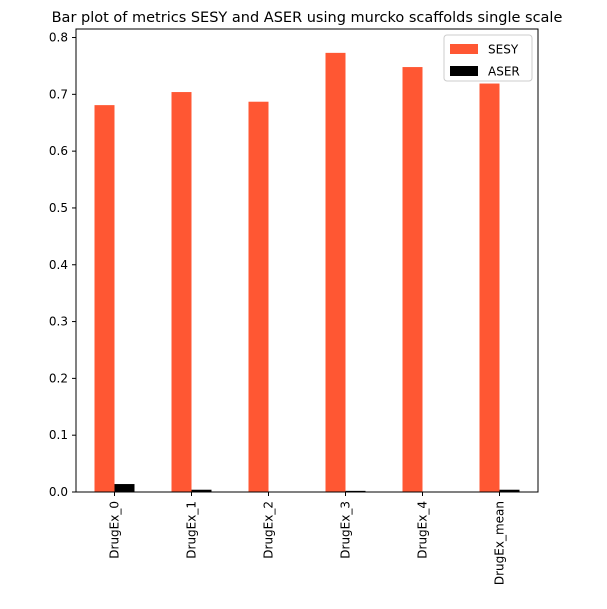 This screenshot has width=607, height=609. What do you see at coordinates (58, 378) in the screenshot?
I see `y-tick-label: 0.2` at bounding box center [58, 378].